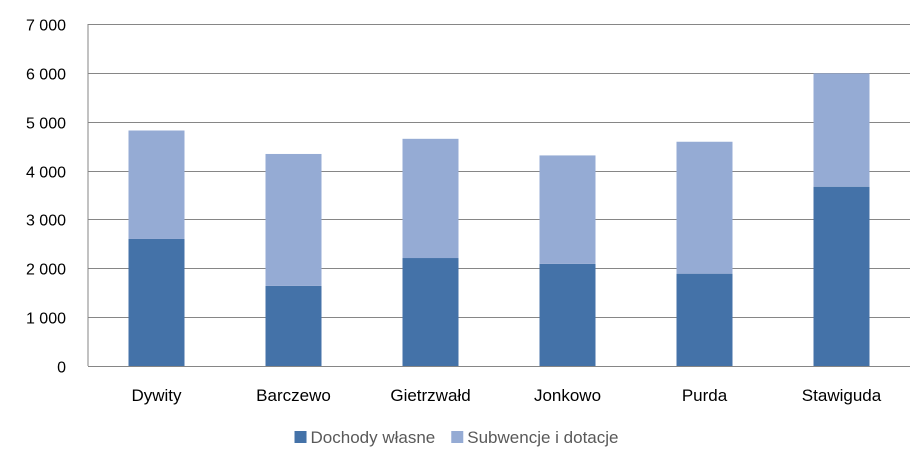 This screenshot has width=913, height=464. What do you see at coordinates (46, 319) in the screenshot?
I see `y-tick-label: 1 000` at bounding box center [46, 319].